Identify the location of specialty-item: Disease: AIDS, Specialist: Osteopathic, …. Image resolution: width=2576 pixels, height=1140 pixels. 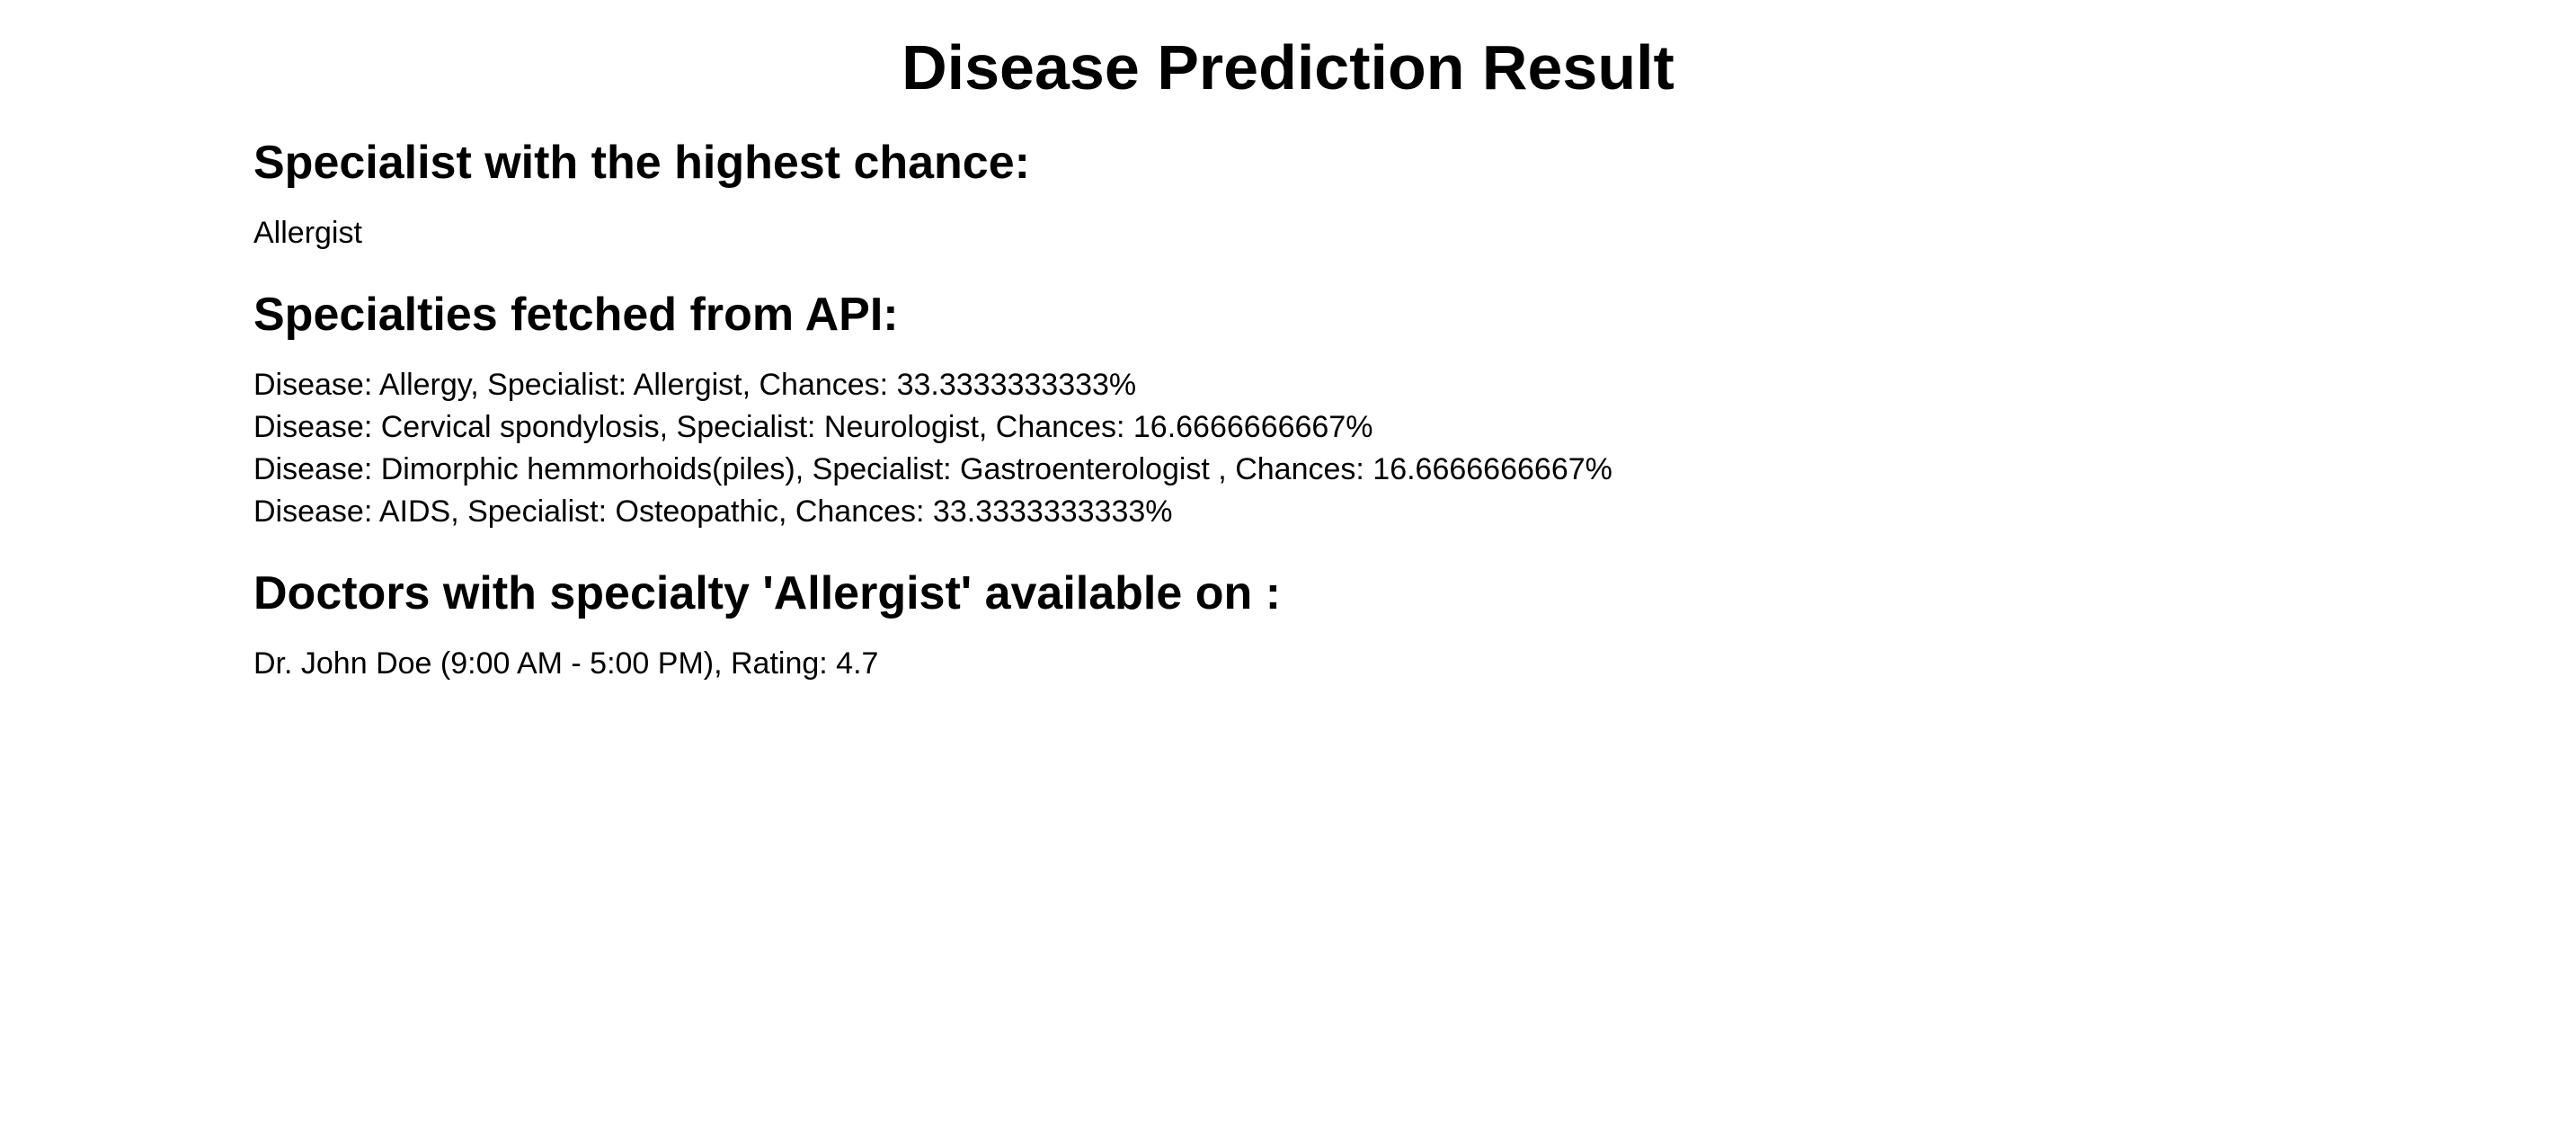
(713, 511).